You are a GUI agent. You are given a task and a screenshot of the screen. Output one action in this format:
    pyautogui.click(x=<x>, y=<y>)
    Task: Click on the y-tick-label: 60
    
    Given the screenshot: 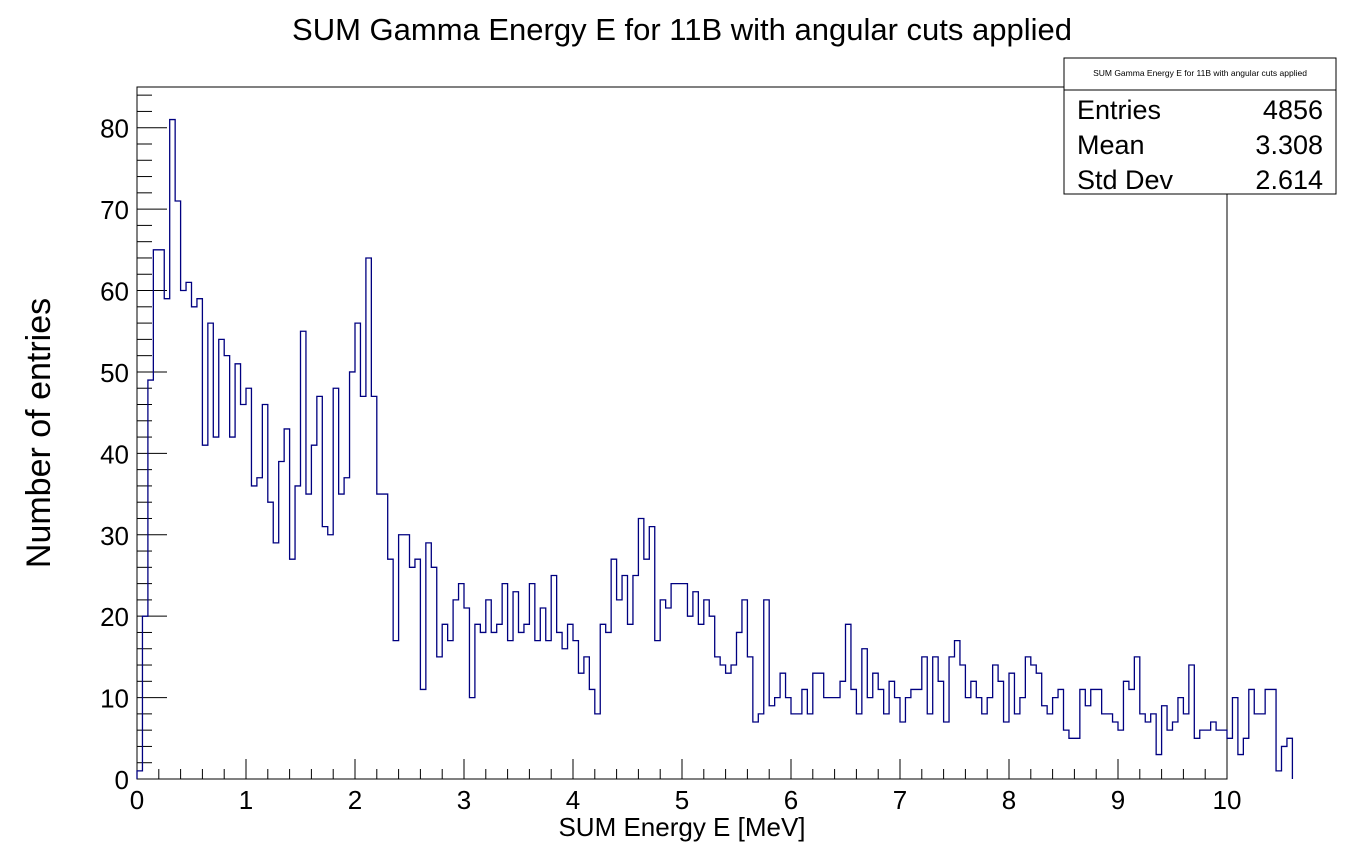 What is the action you would take?
    pyautogui.click(x=114, y=292)
    